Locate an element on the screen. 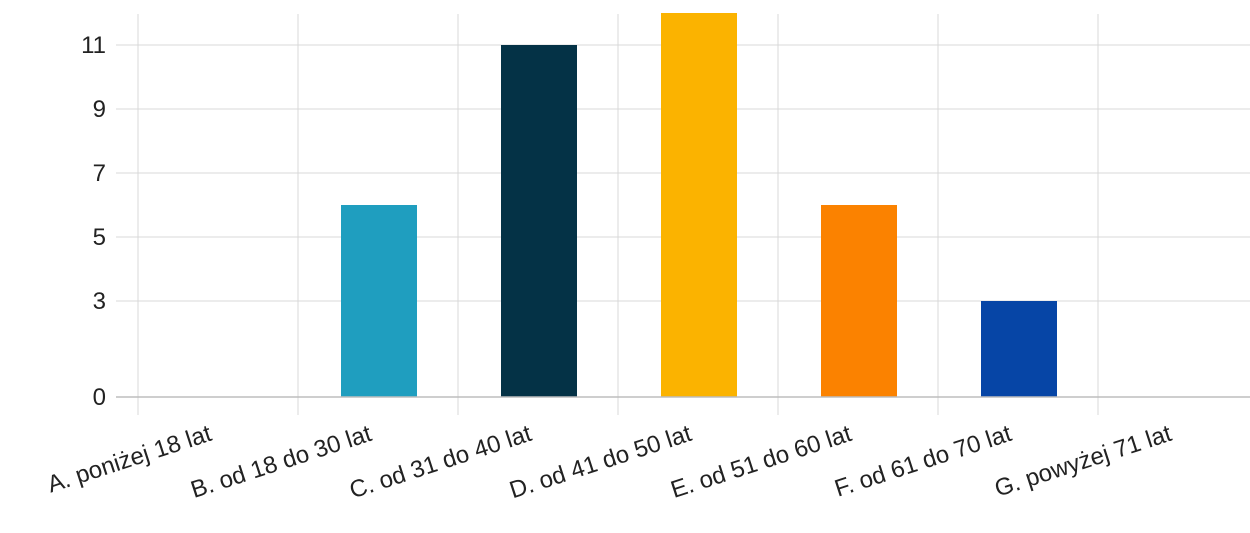  x-category-label: E. od 51 do 60 lat is located at coordinates (762, 462).